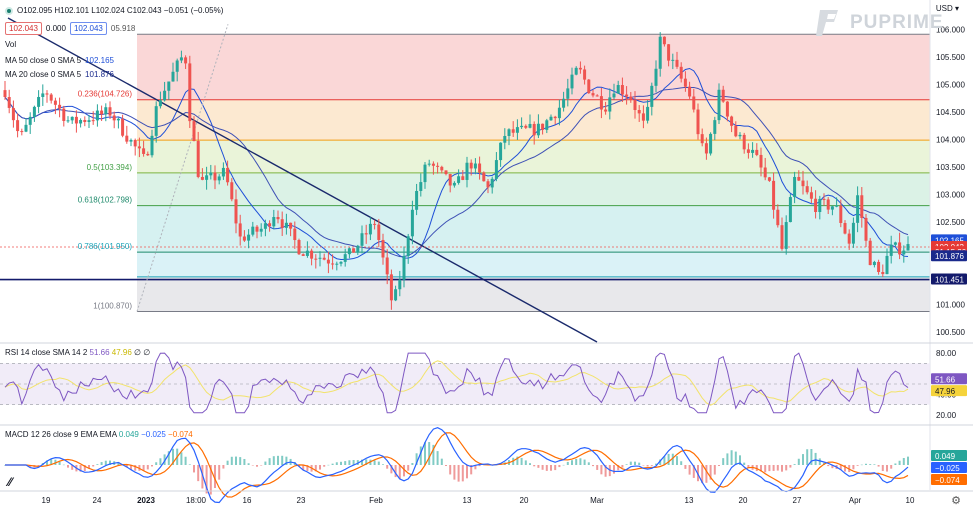 This screenshot has width=973, height=511. I want to click on currency-selector: USD ▾, so click(947, 8).